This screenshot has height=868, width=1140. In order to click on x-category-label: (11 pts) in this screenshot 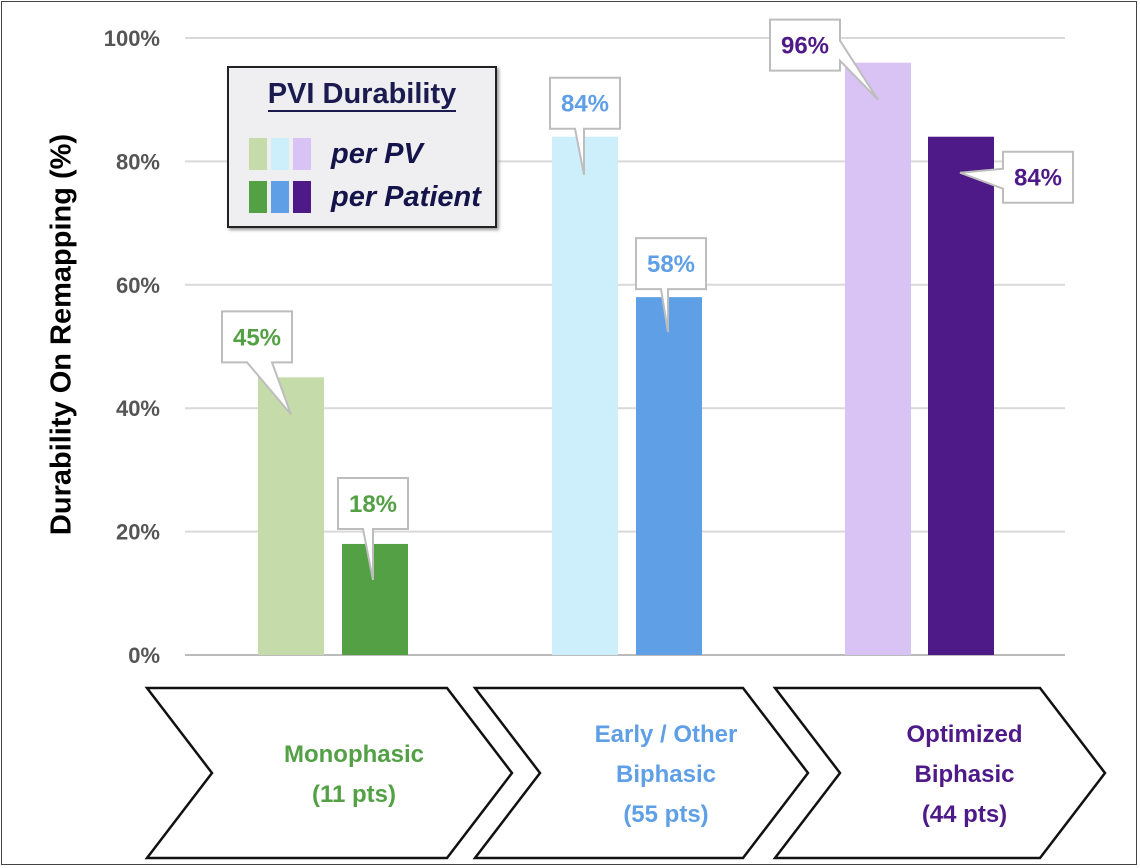, I will do `click(354, 794)`.